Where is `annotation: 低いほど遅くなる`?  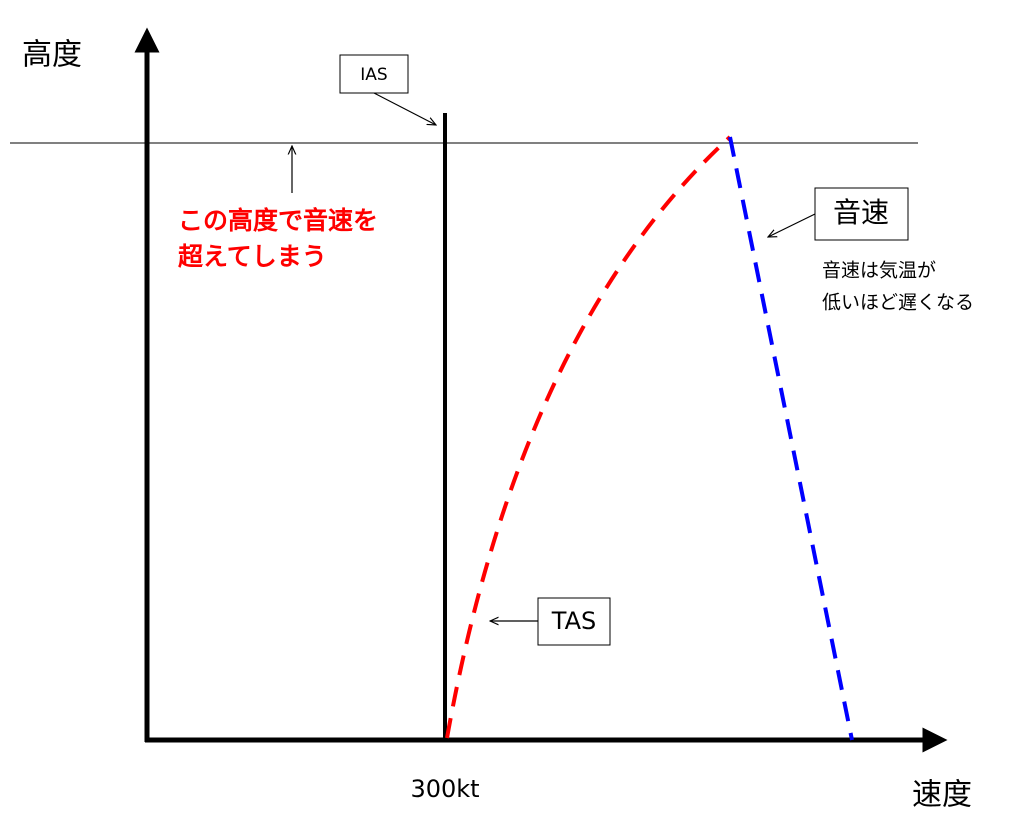
annotation: 低いほど遅くなる is located at coordinates (898, 303).